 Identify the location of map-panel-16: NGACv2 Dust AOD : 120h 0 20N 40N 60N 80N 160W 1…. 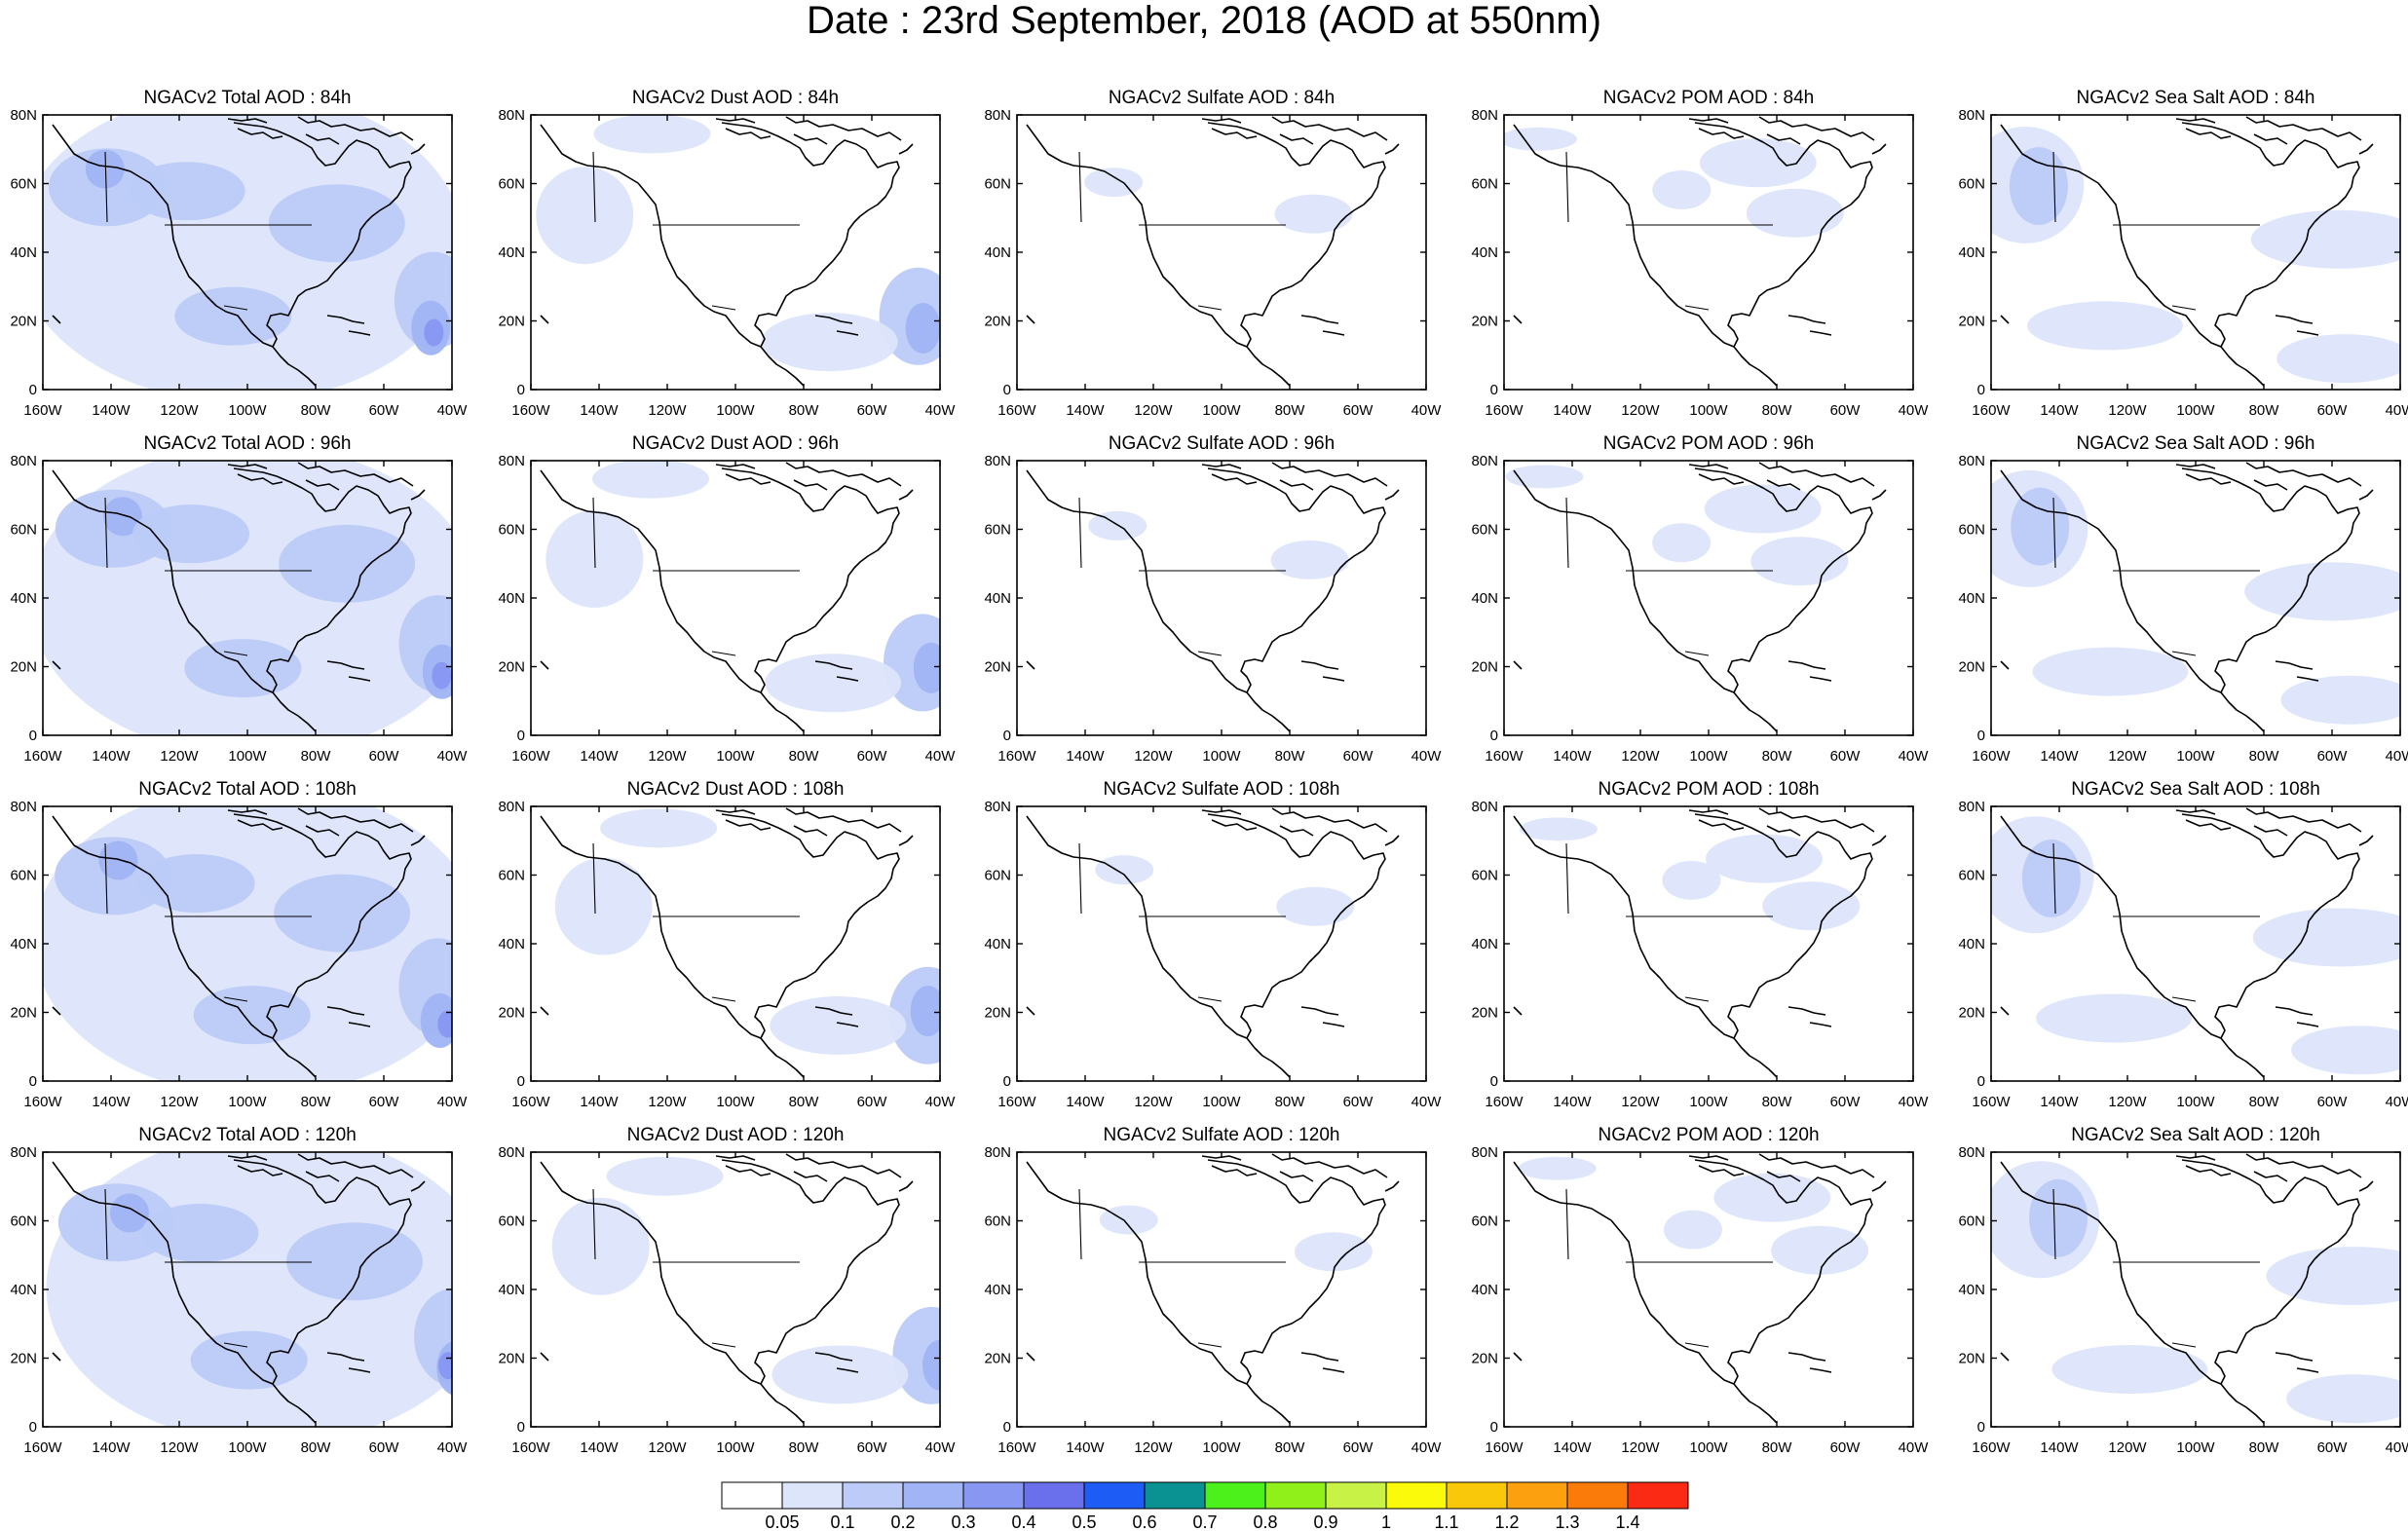
(727, 1290).